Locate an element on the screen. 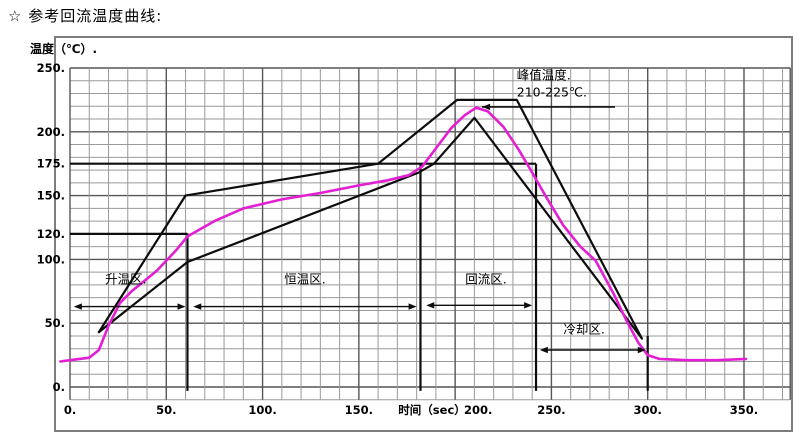  y-tick-label: 250. is located at coordinates (51, 68).